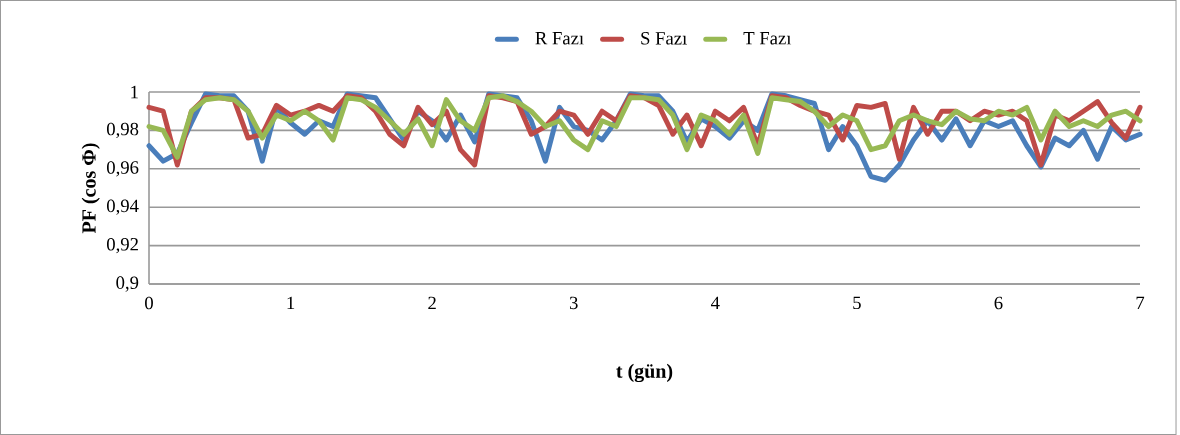 Image resolution: width=1180 pixels, height=435 pixels. I want to click on x-tick-label: 2, so click(432, 303).